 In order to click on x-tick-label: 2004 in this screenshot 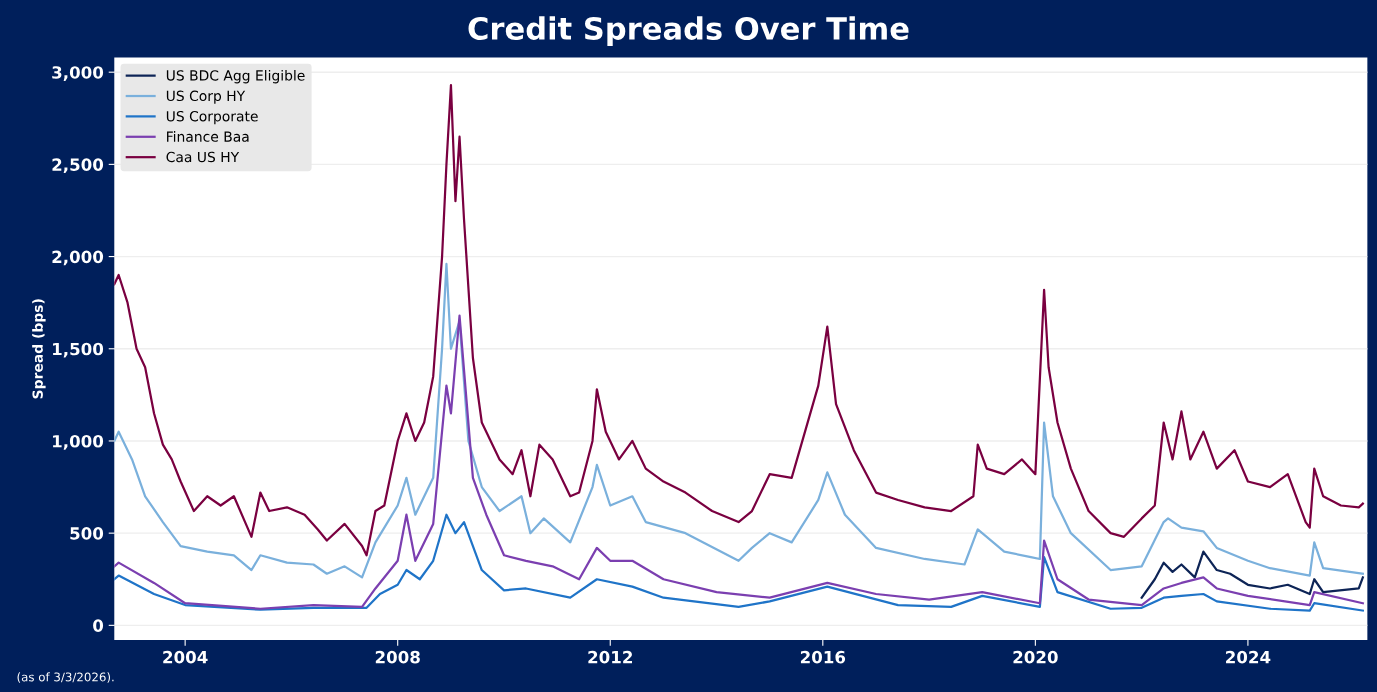, I will do `click(185, 657)`.